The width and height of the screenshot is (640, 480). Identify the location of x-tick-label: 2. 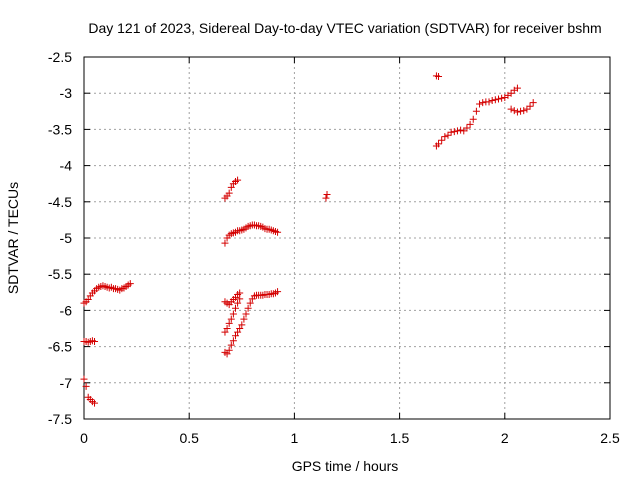
(505, 438).